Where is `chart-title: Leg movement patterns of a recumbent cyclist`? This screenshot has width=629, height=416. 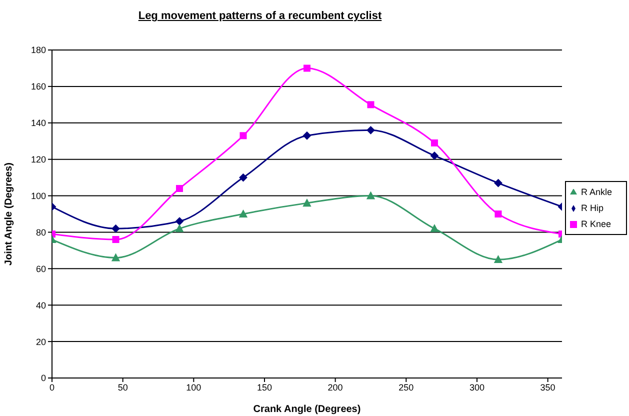 chart-title: Leg movement patterns of a recumbent cyclist is located at coordinates (260, 16).